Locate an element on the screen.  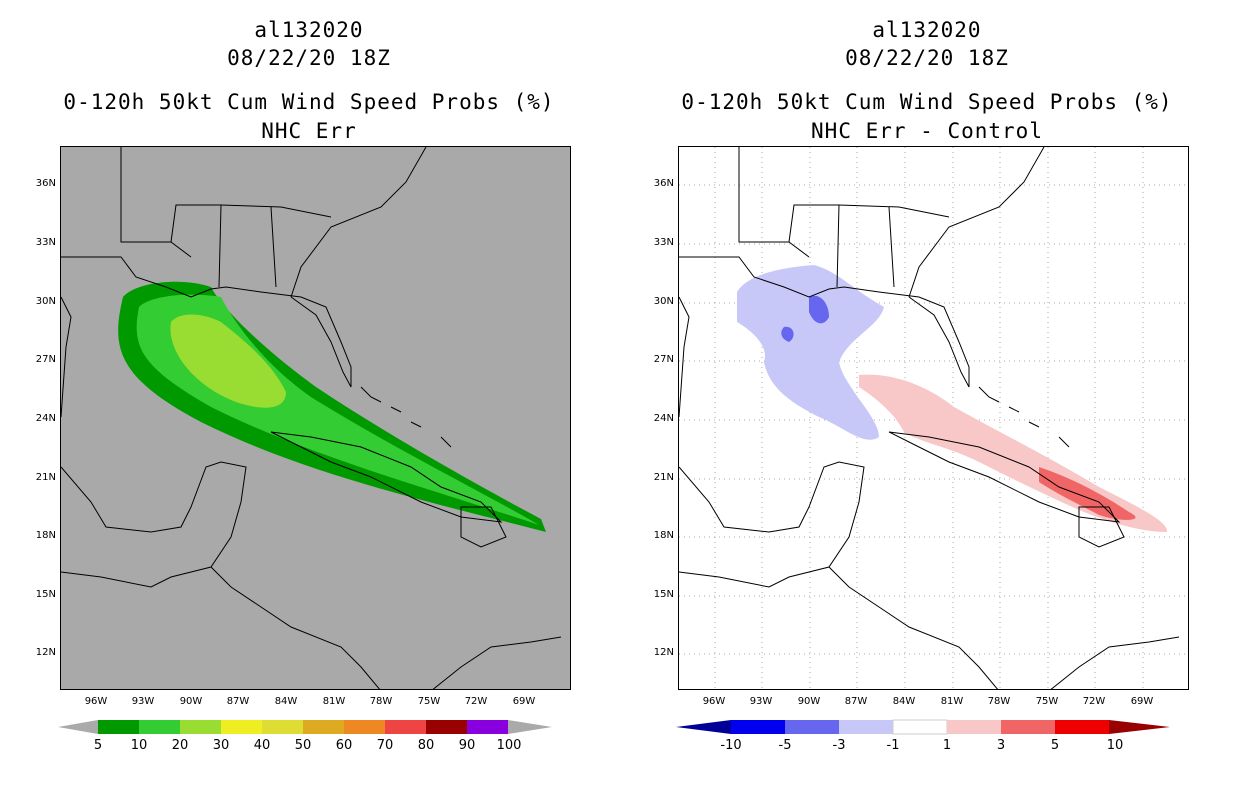
colorbar-label: 90 is located at coordinates (467, 745).